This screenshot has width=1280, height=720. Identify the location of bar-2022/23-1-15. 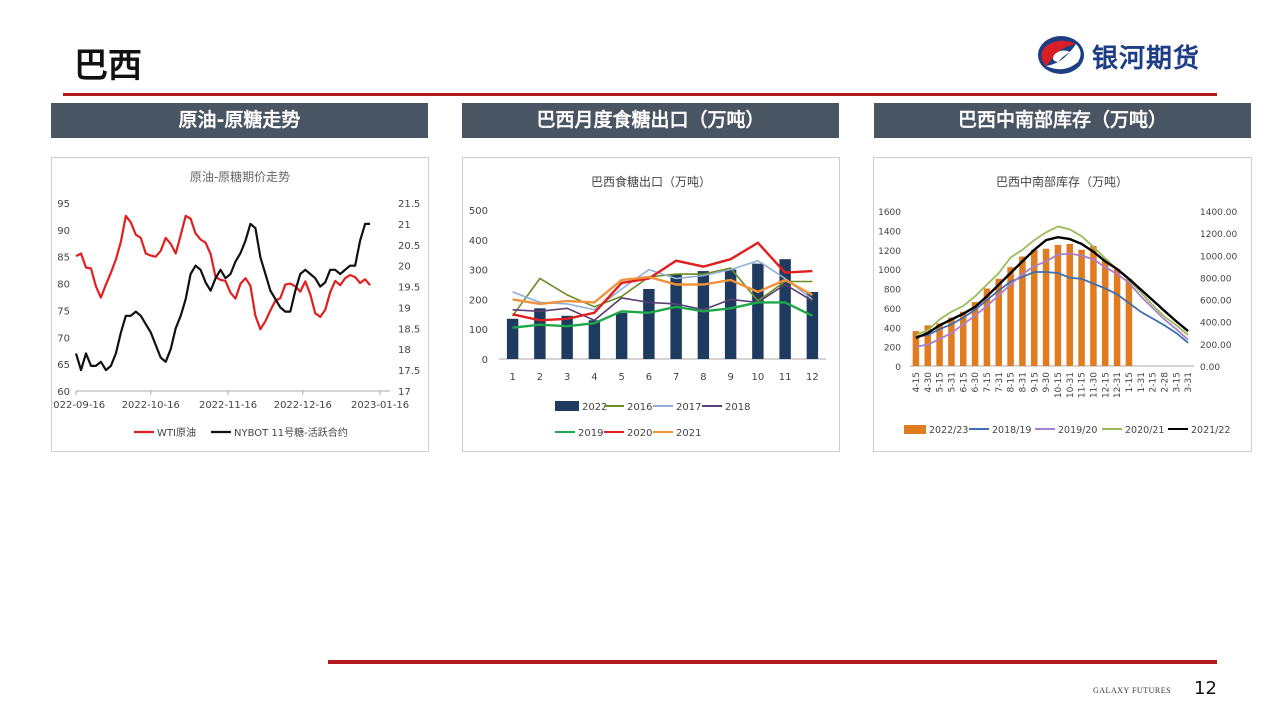
(1129, 322).